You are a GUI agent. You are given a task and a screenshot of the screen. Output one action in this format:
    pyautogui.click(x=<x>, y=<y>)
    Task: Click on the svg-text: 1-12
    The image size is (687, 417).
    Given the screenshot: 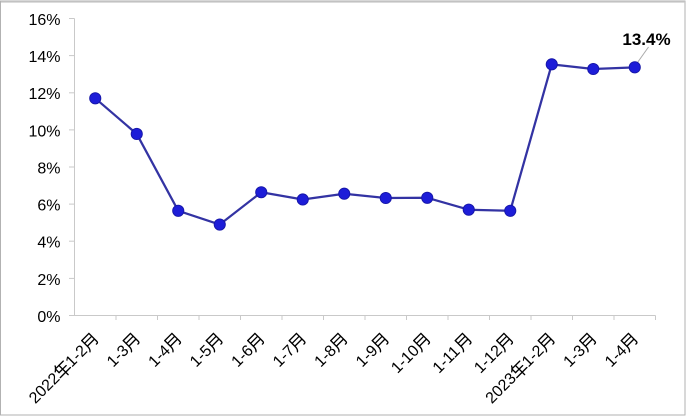 What is the action you would take?
    pyautogui.click(x=488, y=359)
    